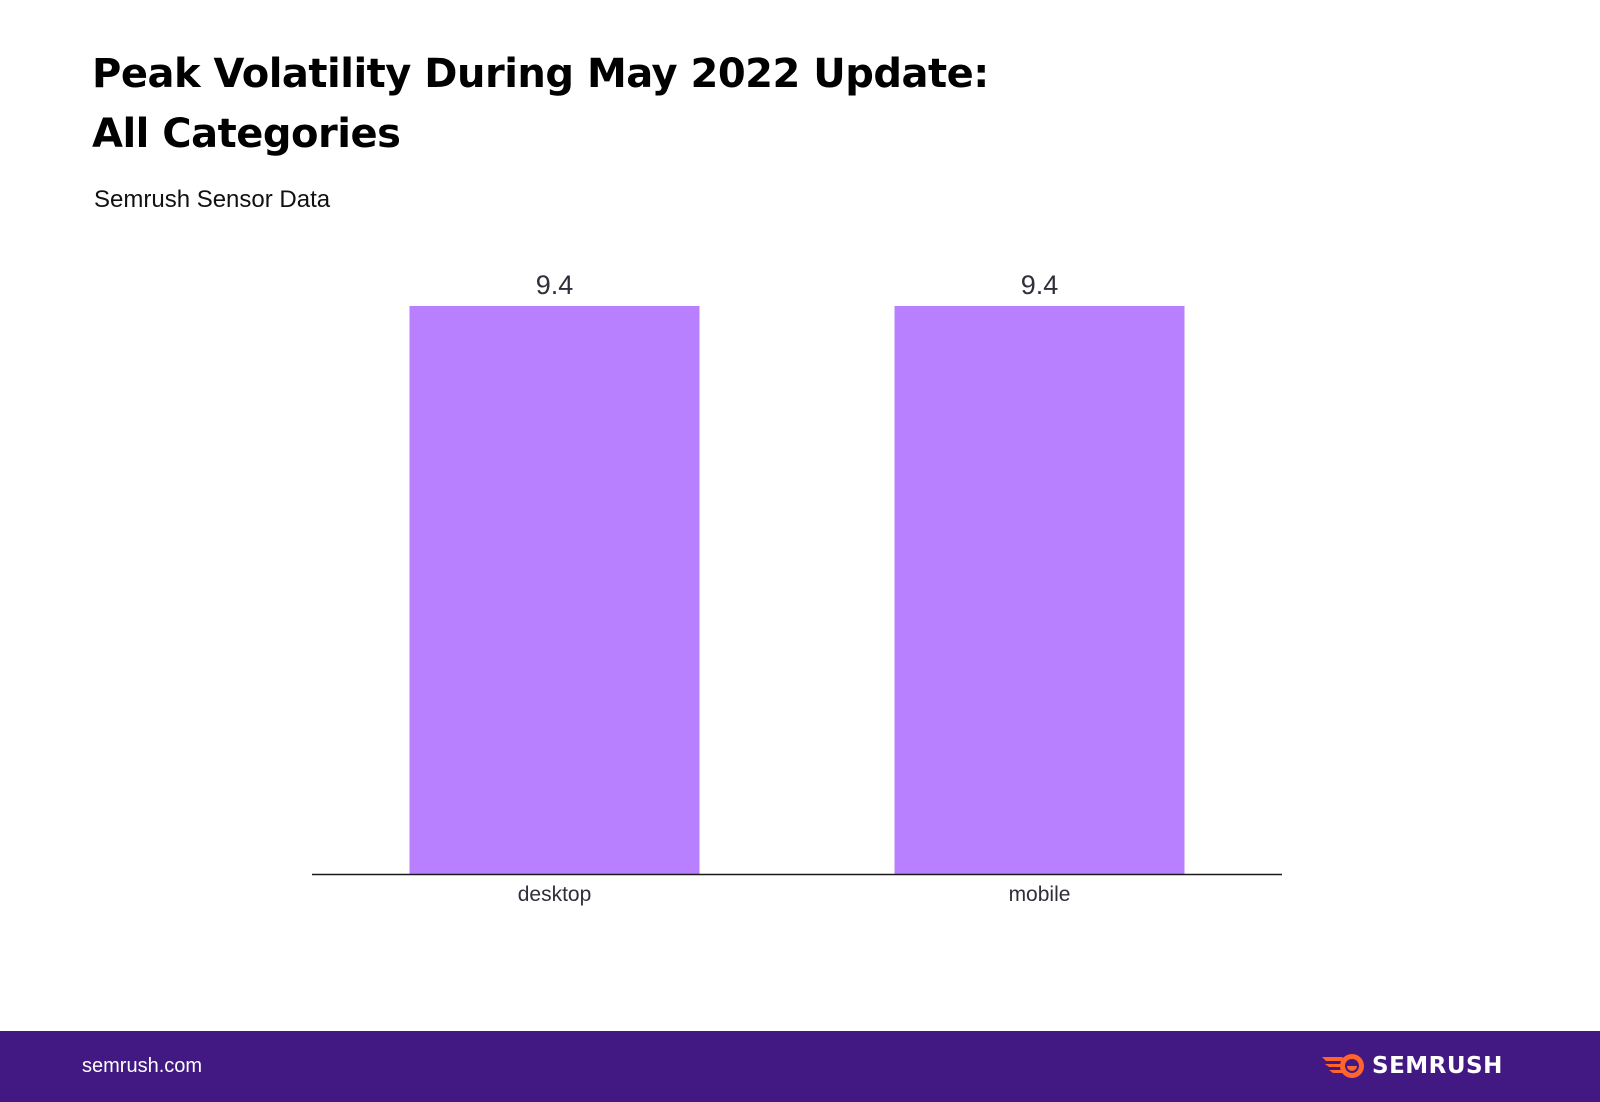 This screenshot has width=1600, height=1102. I want to click on footer-bar: semrush.com SEMRUSH, so click(800, 1066).